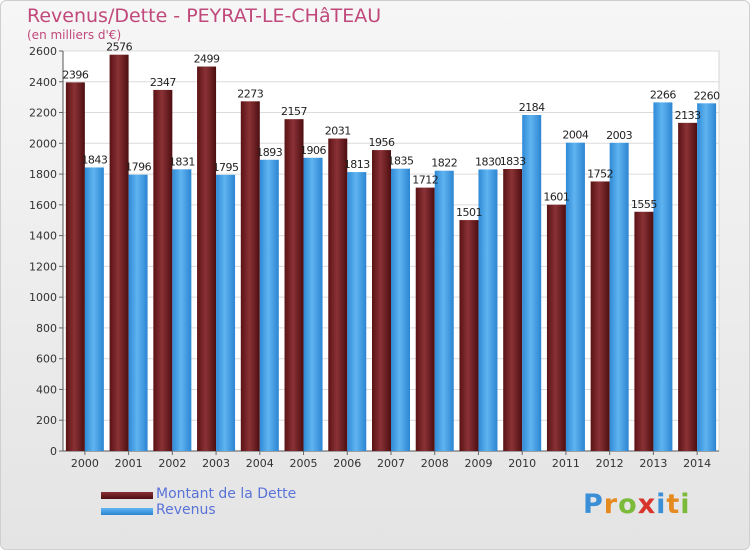  What do you see at coordinates (653, 463) in the screenshot?
I see `x-tick-label: 2013` at bounding box center [653, 463].